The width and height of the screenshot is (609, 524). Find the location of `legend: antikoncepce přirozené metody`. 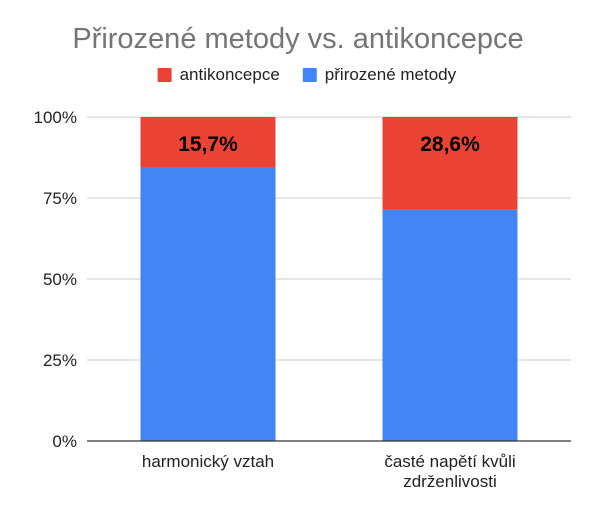

legend: antikoncepce přirozené metody is located at coordinates (307, 74).